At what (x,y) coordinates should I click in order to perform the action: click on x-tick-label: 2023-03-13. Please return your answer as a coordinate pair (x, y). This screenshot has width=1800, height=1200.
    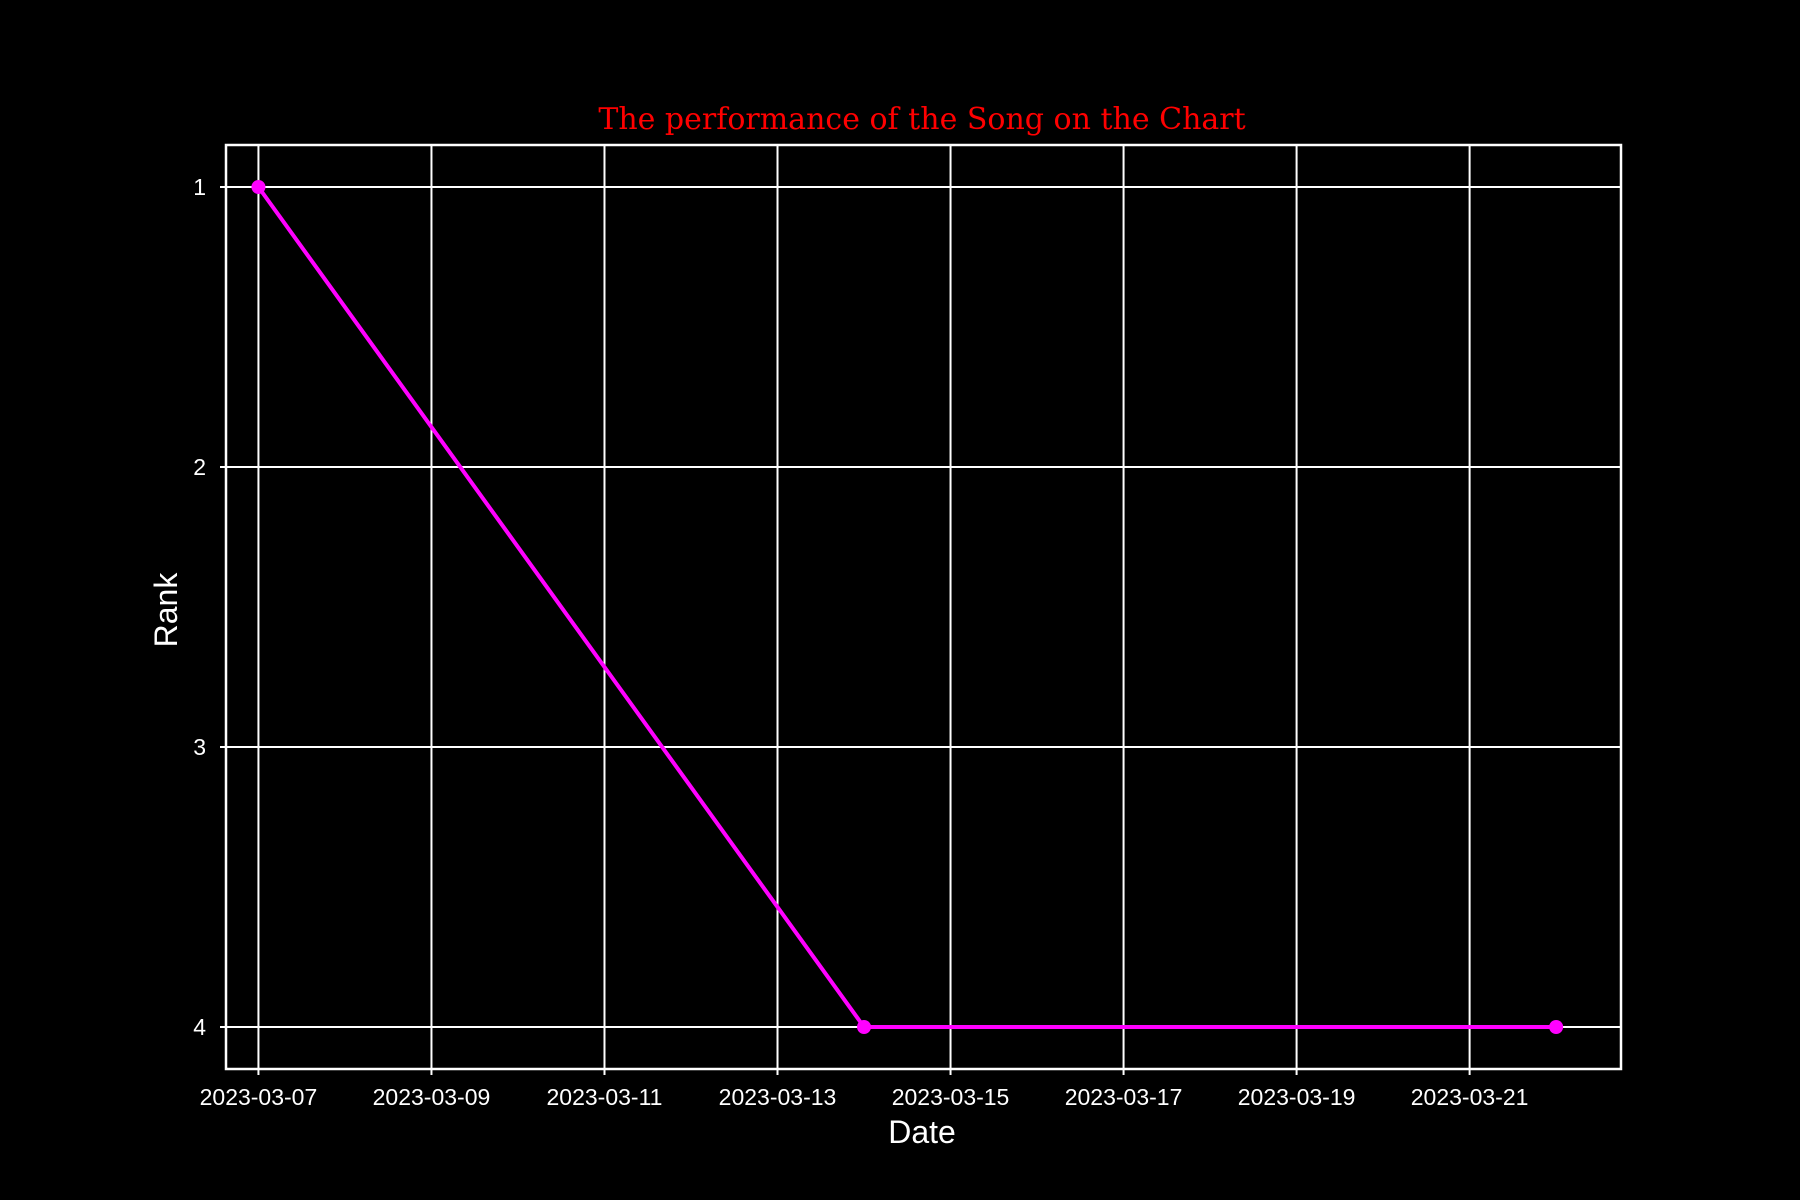
    Looking at the image, I should click on (778, 1097).